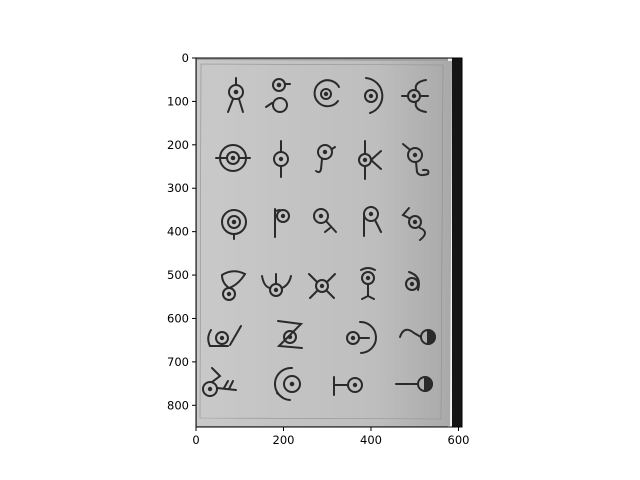  Describe the element at coordinates (457, 242) in the screenshot. I see `dark-edge` at that location.